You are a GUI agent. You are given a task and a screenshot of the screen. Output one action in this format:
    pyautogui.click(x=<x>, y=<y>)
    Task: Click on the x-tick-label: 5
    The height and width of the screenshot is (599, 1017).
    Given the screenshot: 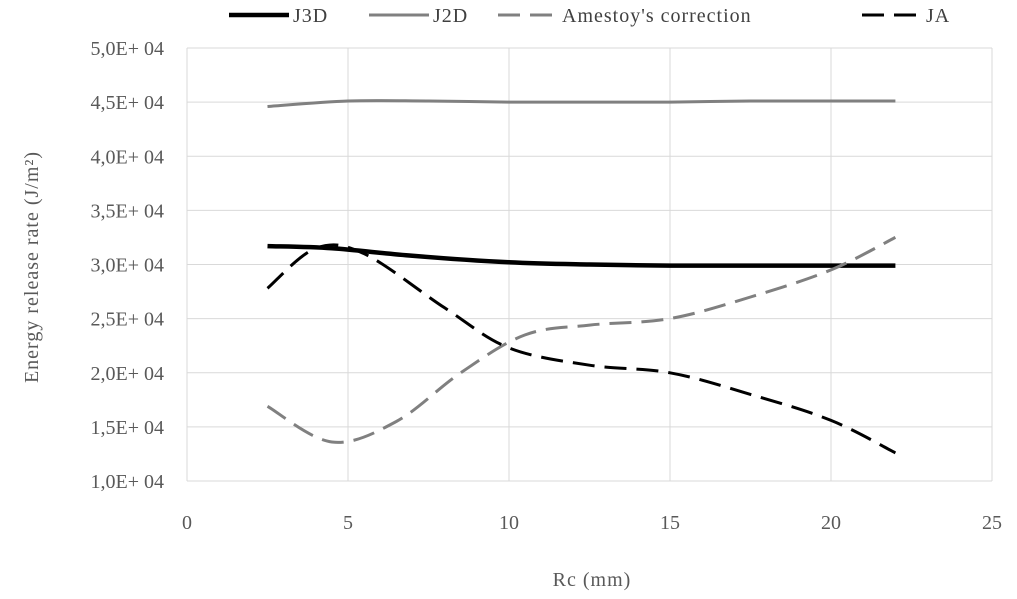 What is the action you would take?
    pyautogui.click(x=348, y=523)
    